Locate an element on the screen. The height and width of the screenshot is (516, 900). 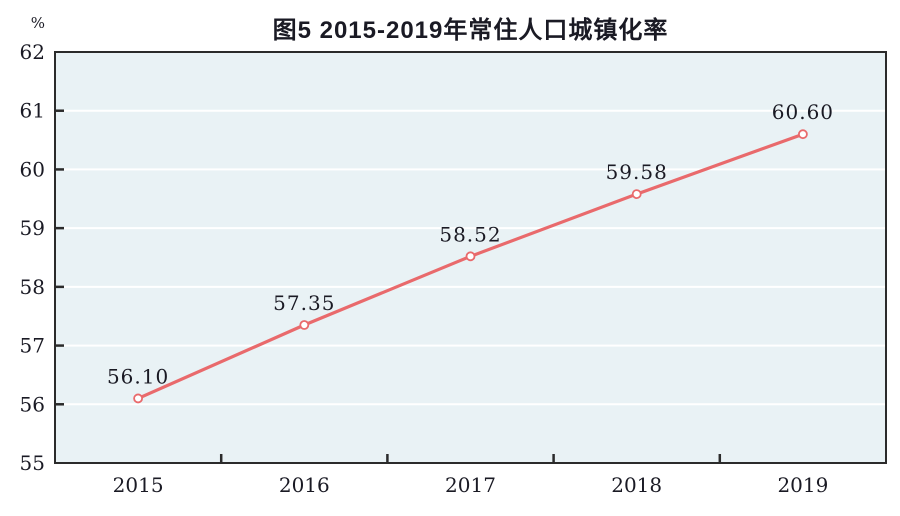
y-tick-label-60: 60 is located at coordinates (32, 169).